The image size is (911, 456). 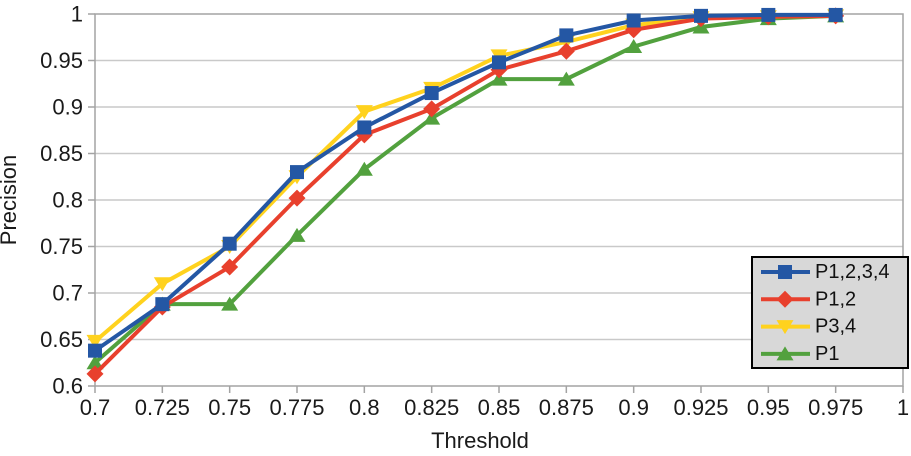 What do you see at coordinates (10, 200) in the screenshot?
I see `y-axis-title: Precision` at bounding box center [10, 200].